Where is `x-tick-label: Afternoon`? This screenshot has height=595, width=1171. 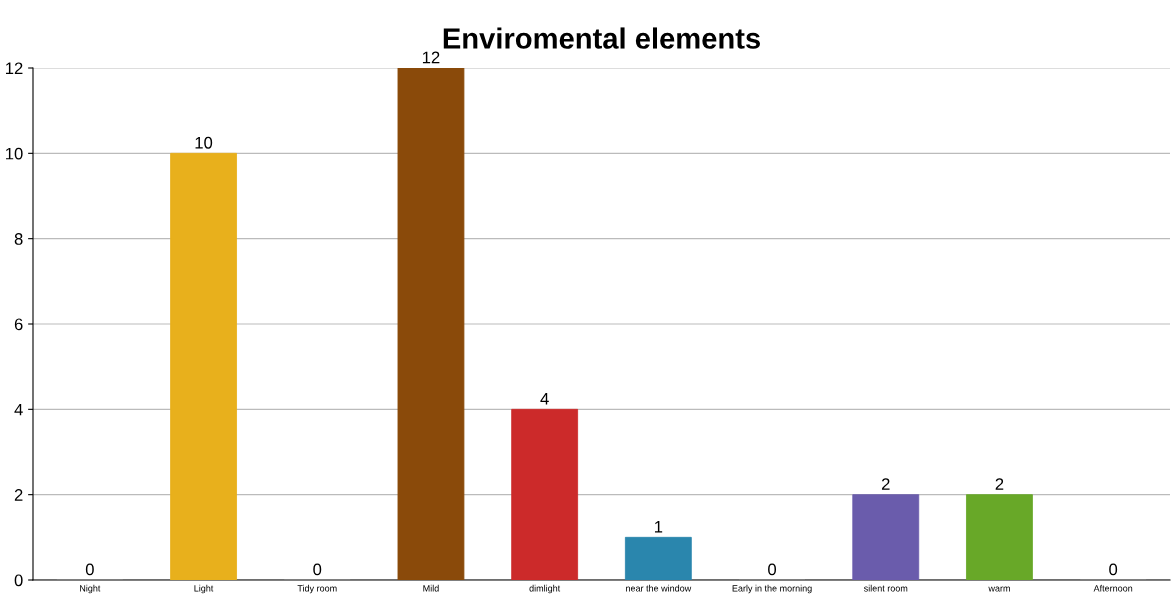 x-tick-label: Afternoon is located at coordinates (1113, 588).